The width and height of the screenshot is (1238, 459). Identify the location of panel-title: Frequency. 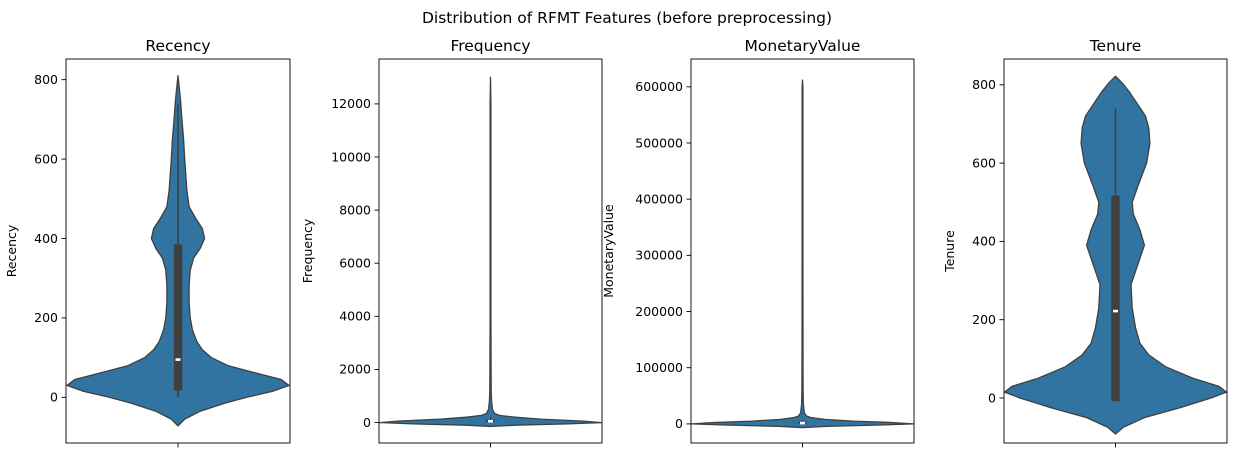
(490, 46).